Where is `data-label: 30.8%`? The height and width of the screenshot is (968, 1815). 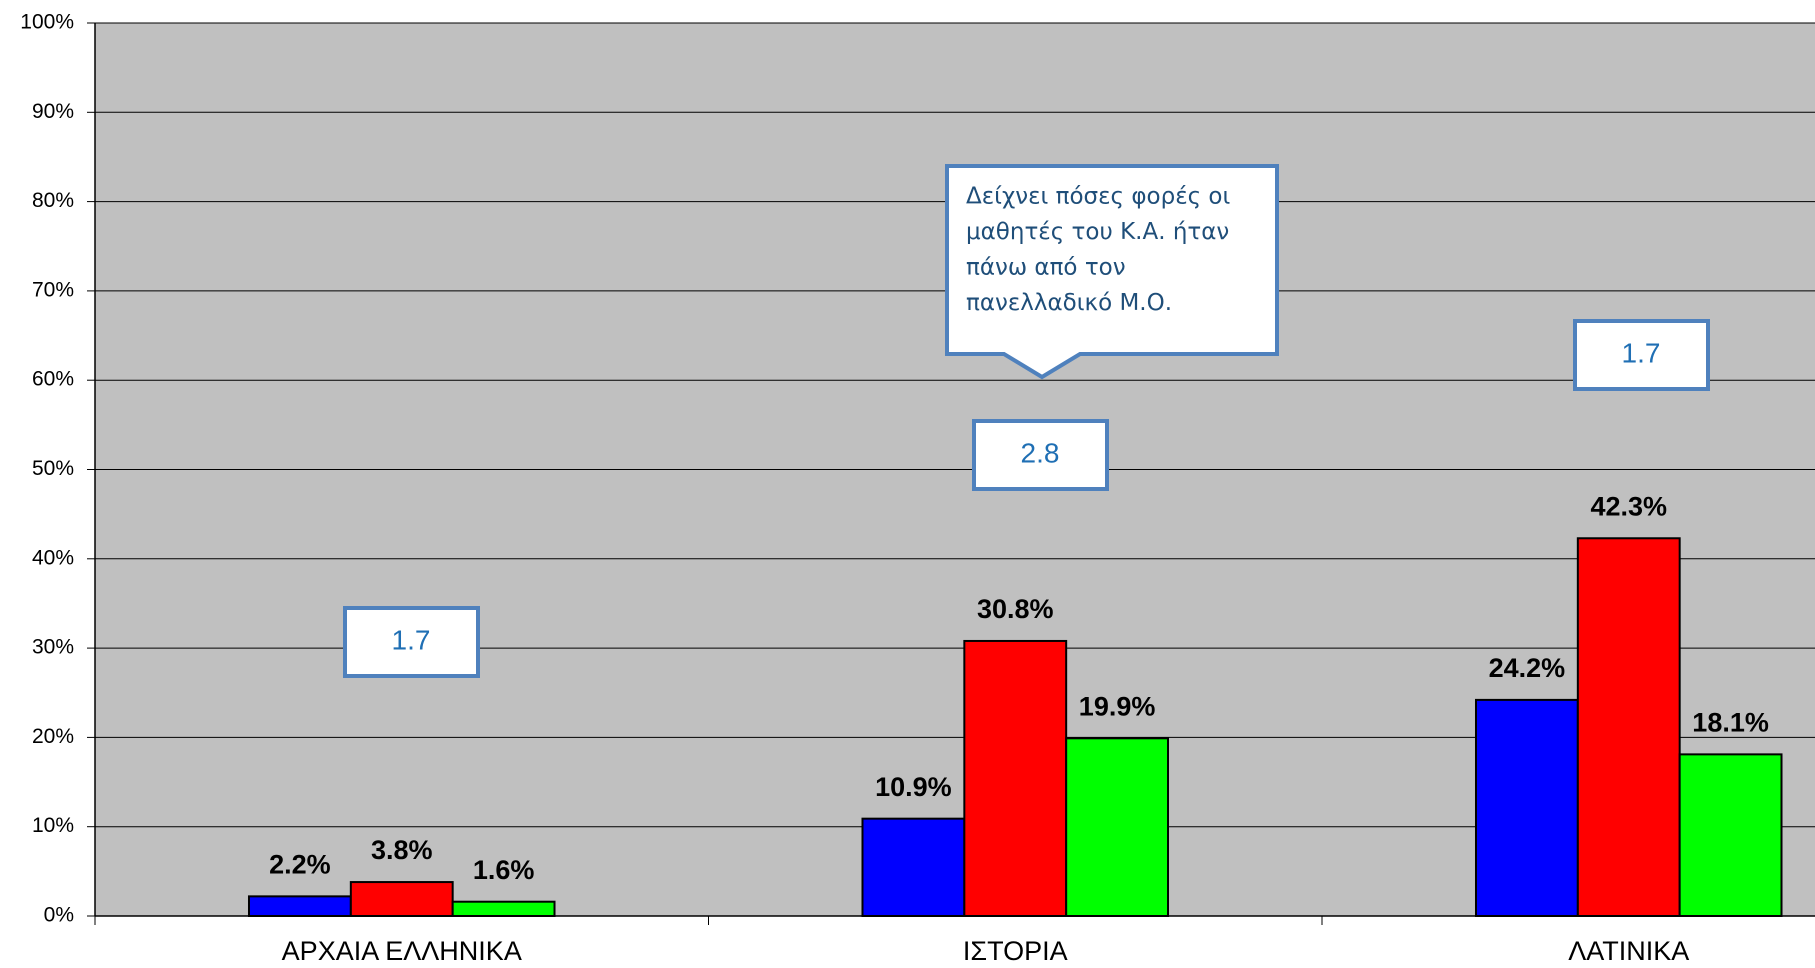 data-label: 30.8% is located at coordinates (1015, 609).